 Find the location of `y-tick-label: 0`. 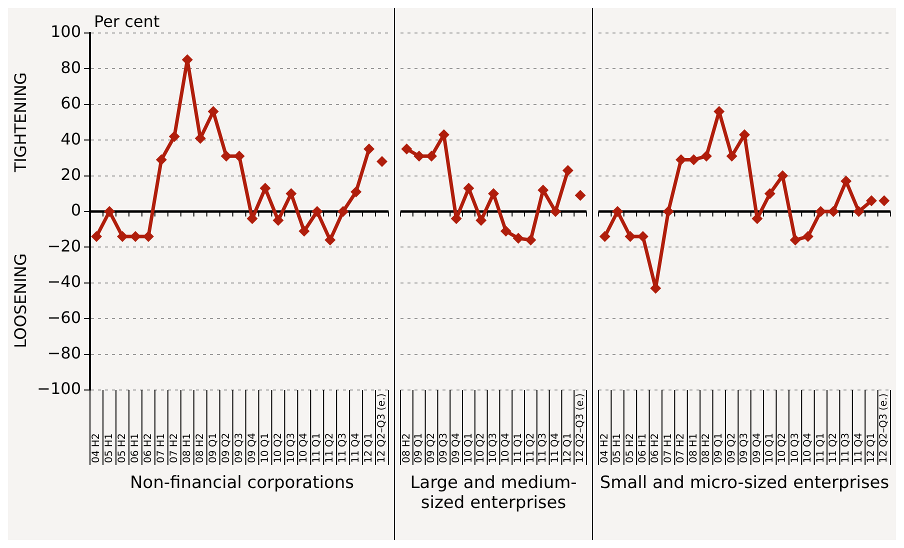

y-tick-label: 0 is located at coordinates (75, 210).